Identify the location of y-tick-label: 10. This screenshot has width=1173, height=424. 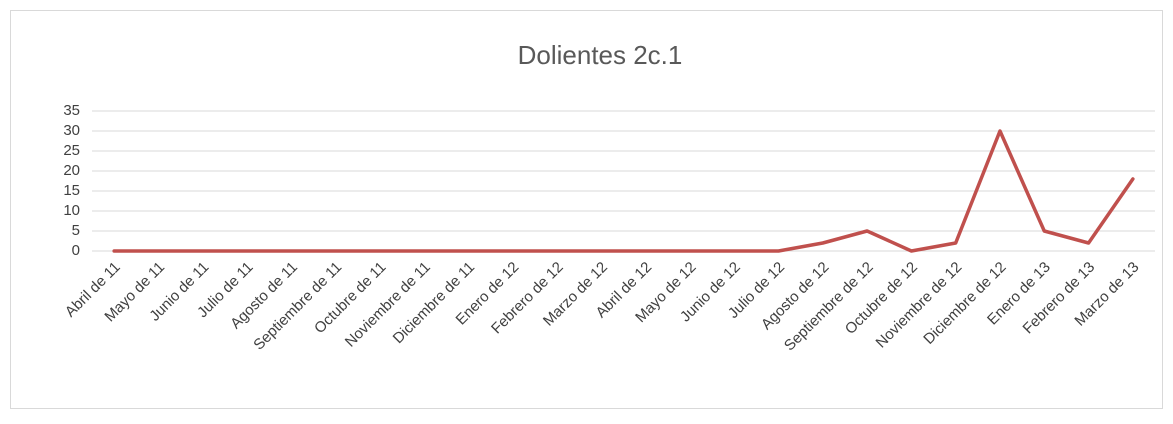
(71, 210).